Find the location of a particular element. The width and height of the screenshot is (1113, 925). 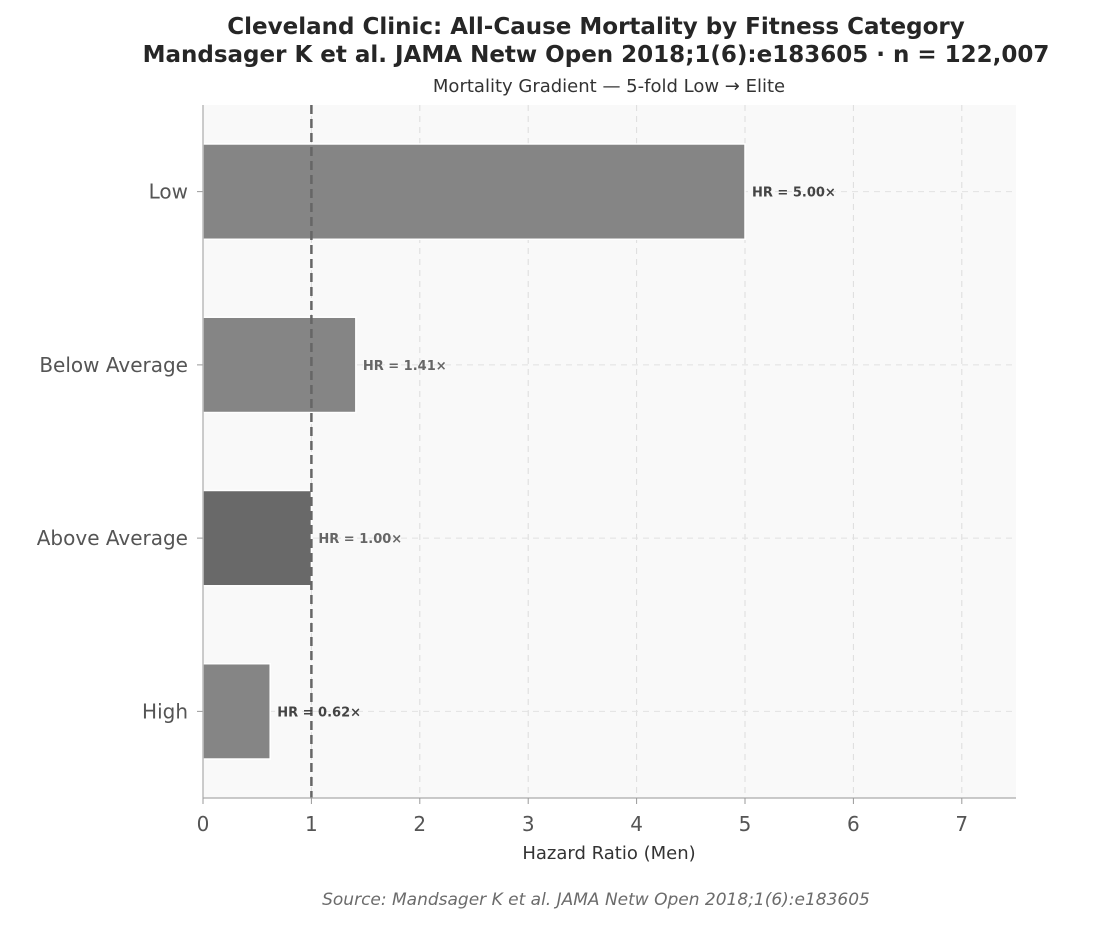

y-tick-label: Below Average is located at coordinates (113, 365).